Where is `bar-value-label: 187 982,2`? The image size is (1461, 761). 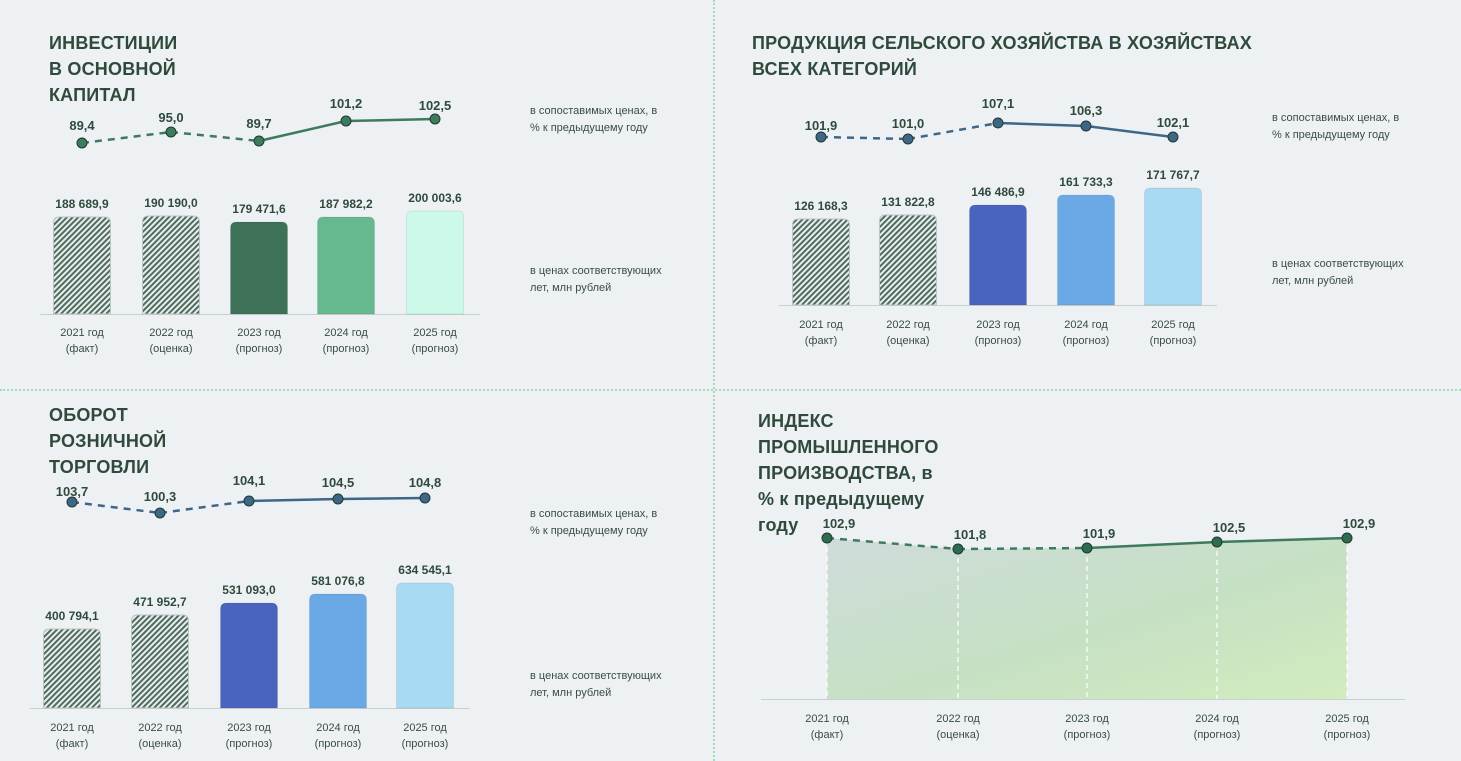
bar-value-label: 187 982,2 is located at coordinates (346, 204).